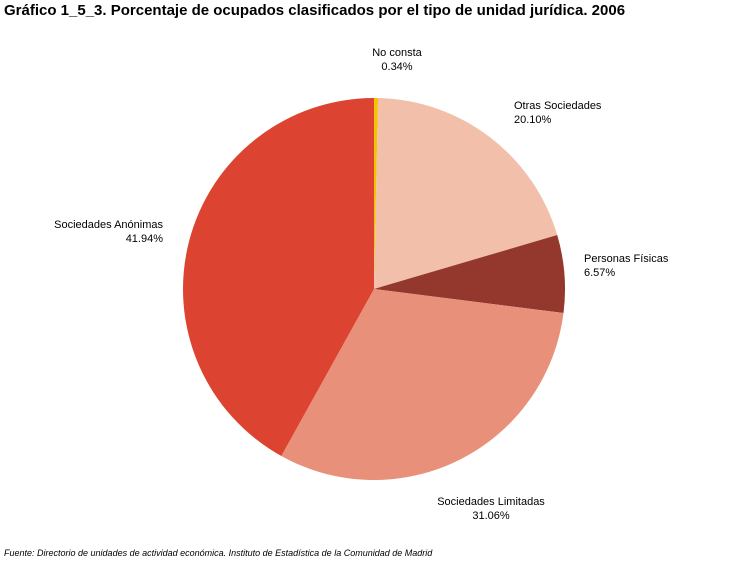  Describe the element at coordinates (397, 53) in the screenshot. I see `slice-label-no-consta: No consta` at that location.